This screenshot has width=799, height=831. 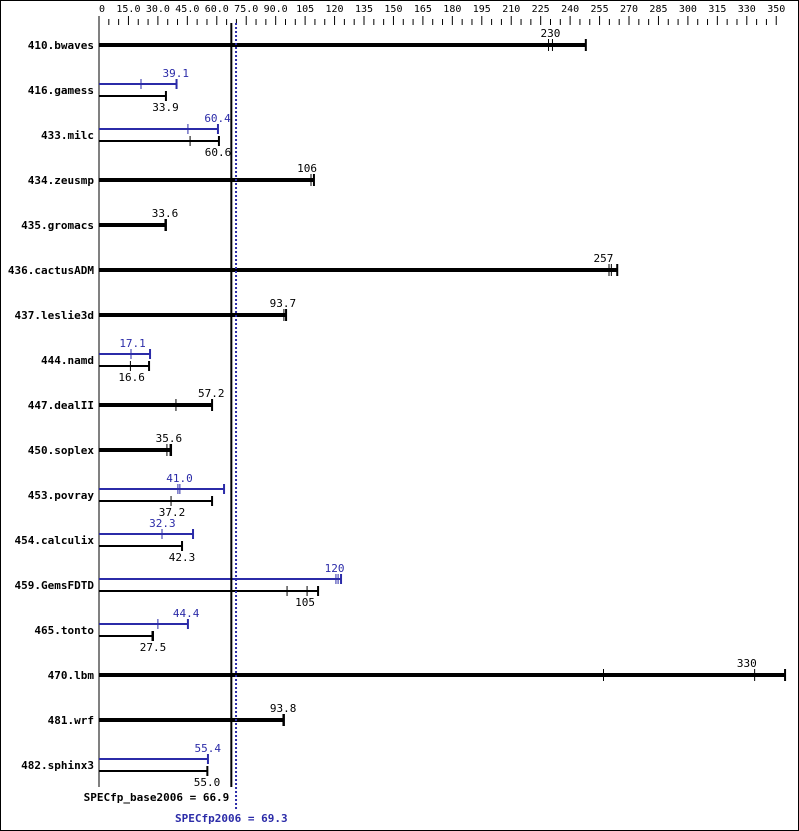 What do you see at coordinates (61, 45) in the screenshot?
I see `benchmark-label: 410.bwaves` at bounding box center [61, 45].